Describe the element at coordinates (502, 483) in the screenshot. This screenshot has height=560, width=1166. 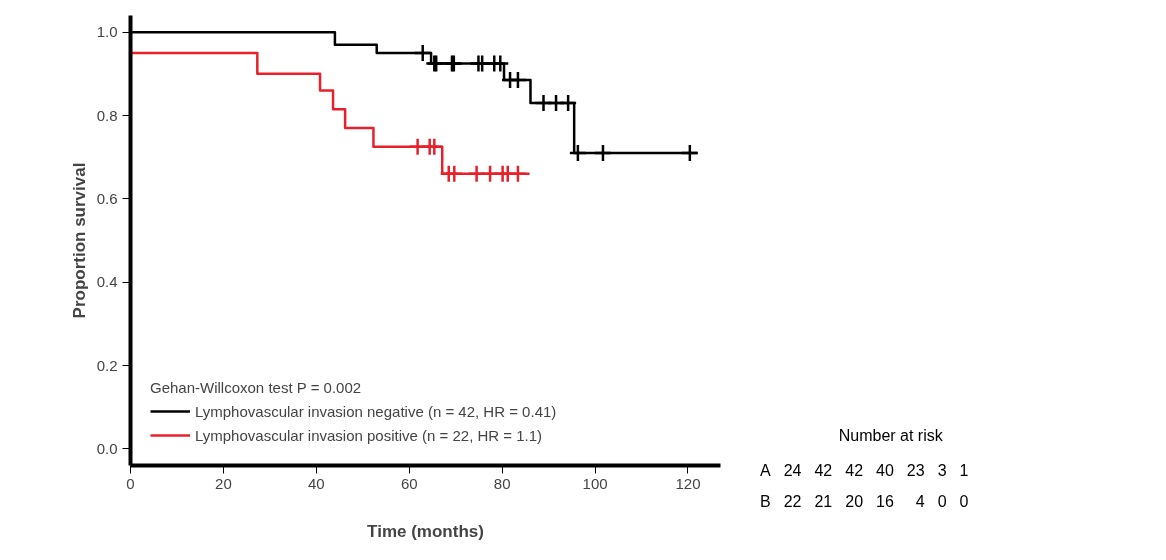
I see `x-tick-label: 80` at that location.